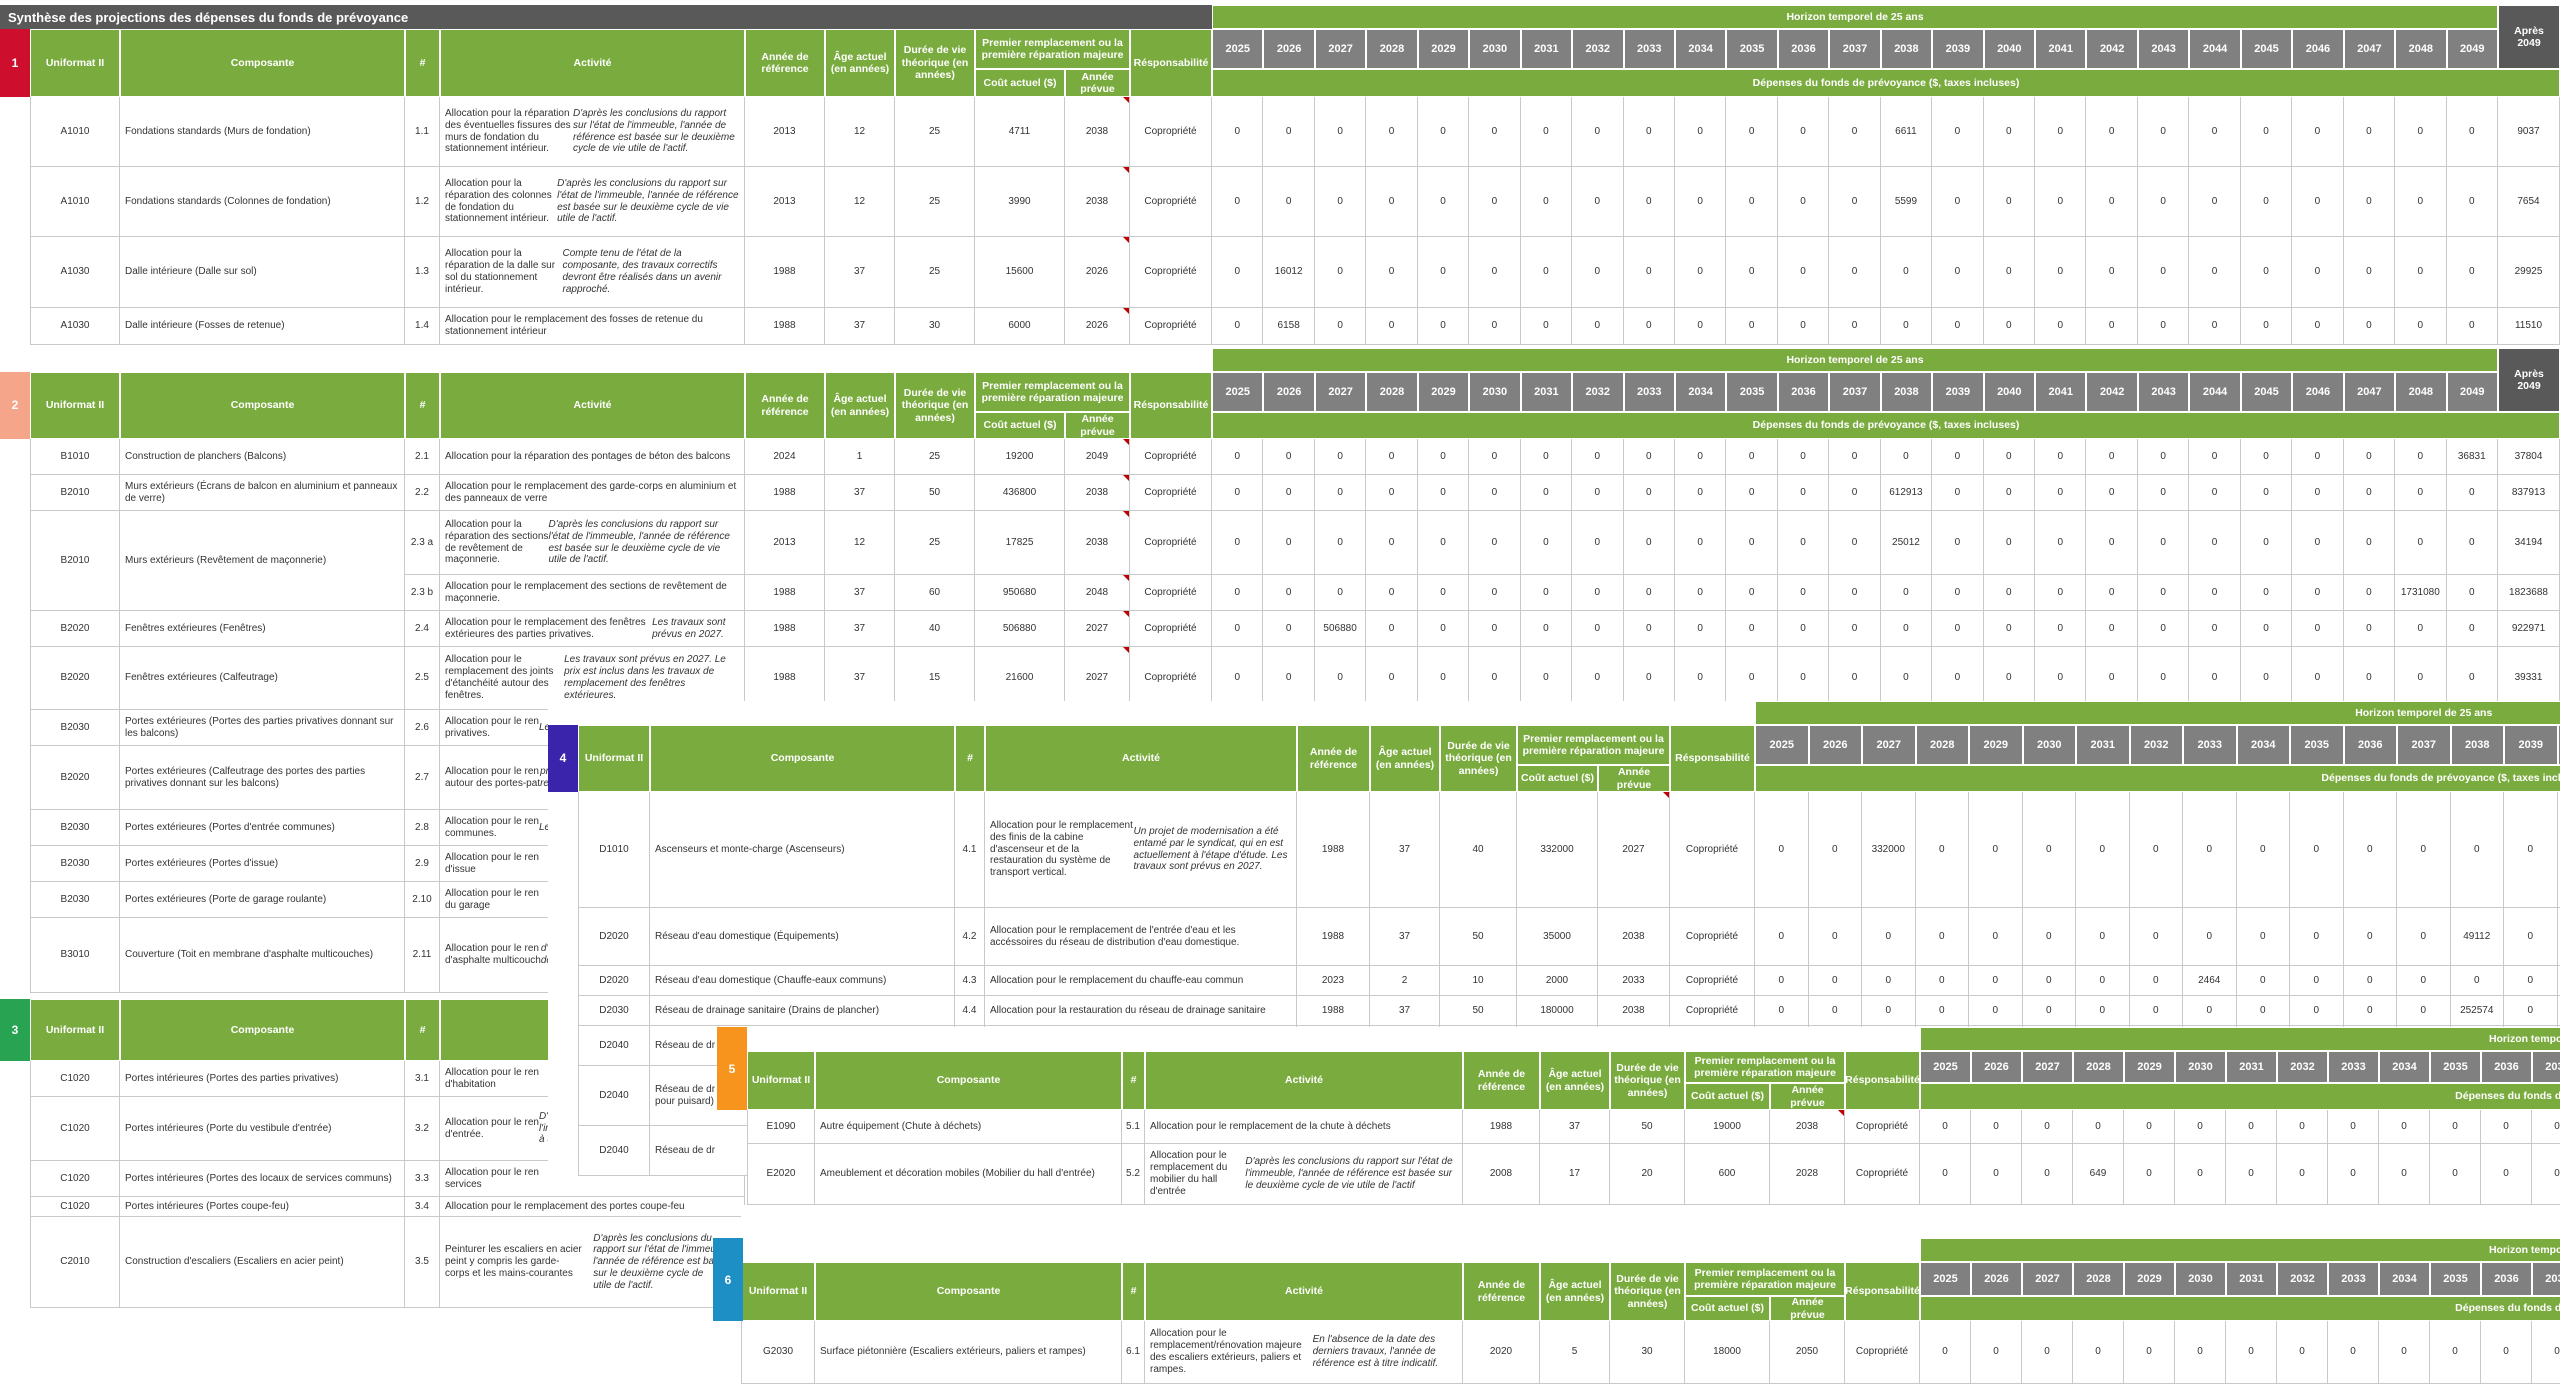 Image resolution: width=2560 pixels, height=1392 pixels. Describe the element at coordinates (860, 457) in the screenshot. I see `current-age-cell: 1` at that location.